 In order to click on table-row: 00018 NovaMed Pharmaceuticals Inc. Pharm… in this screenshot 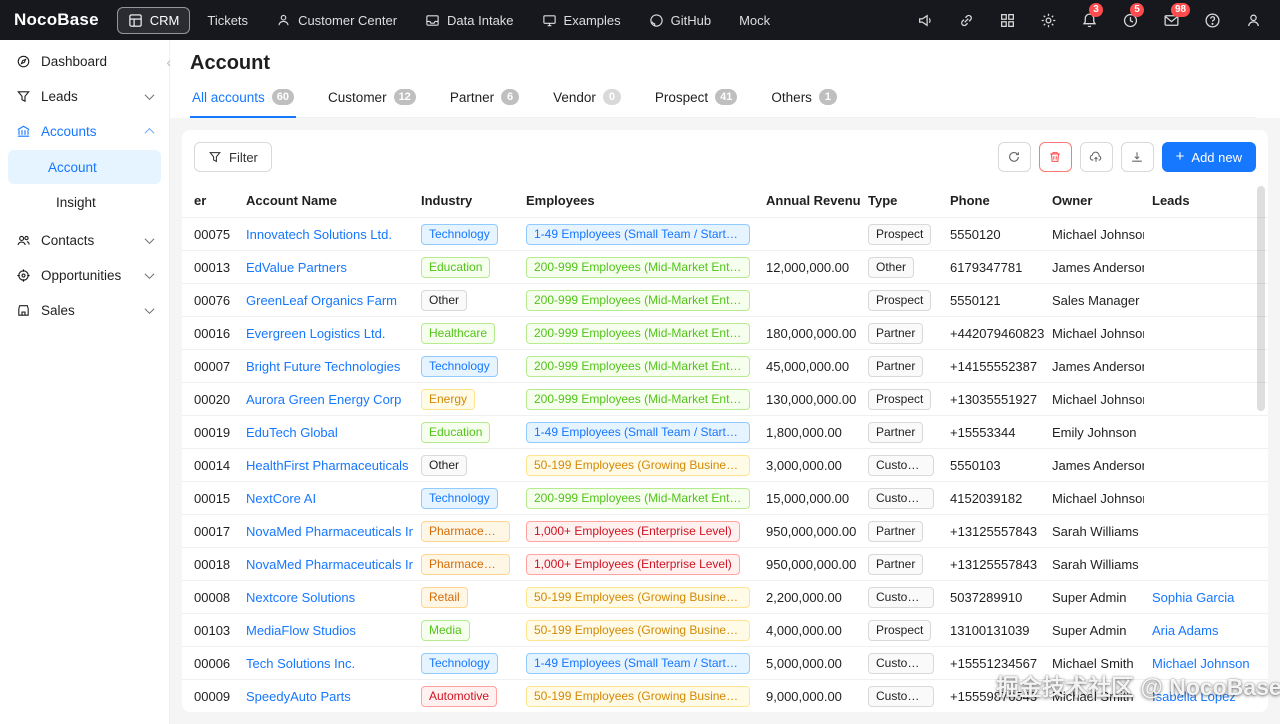, I will do `click(725, 564)`.